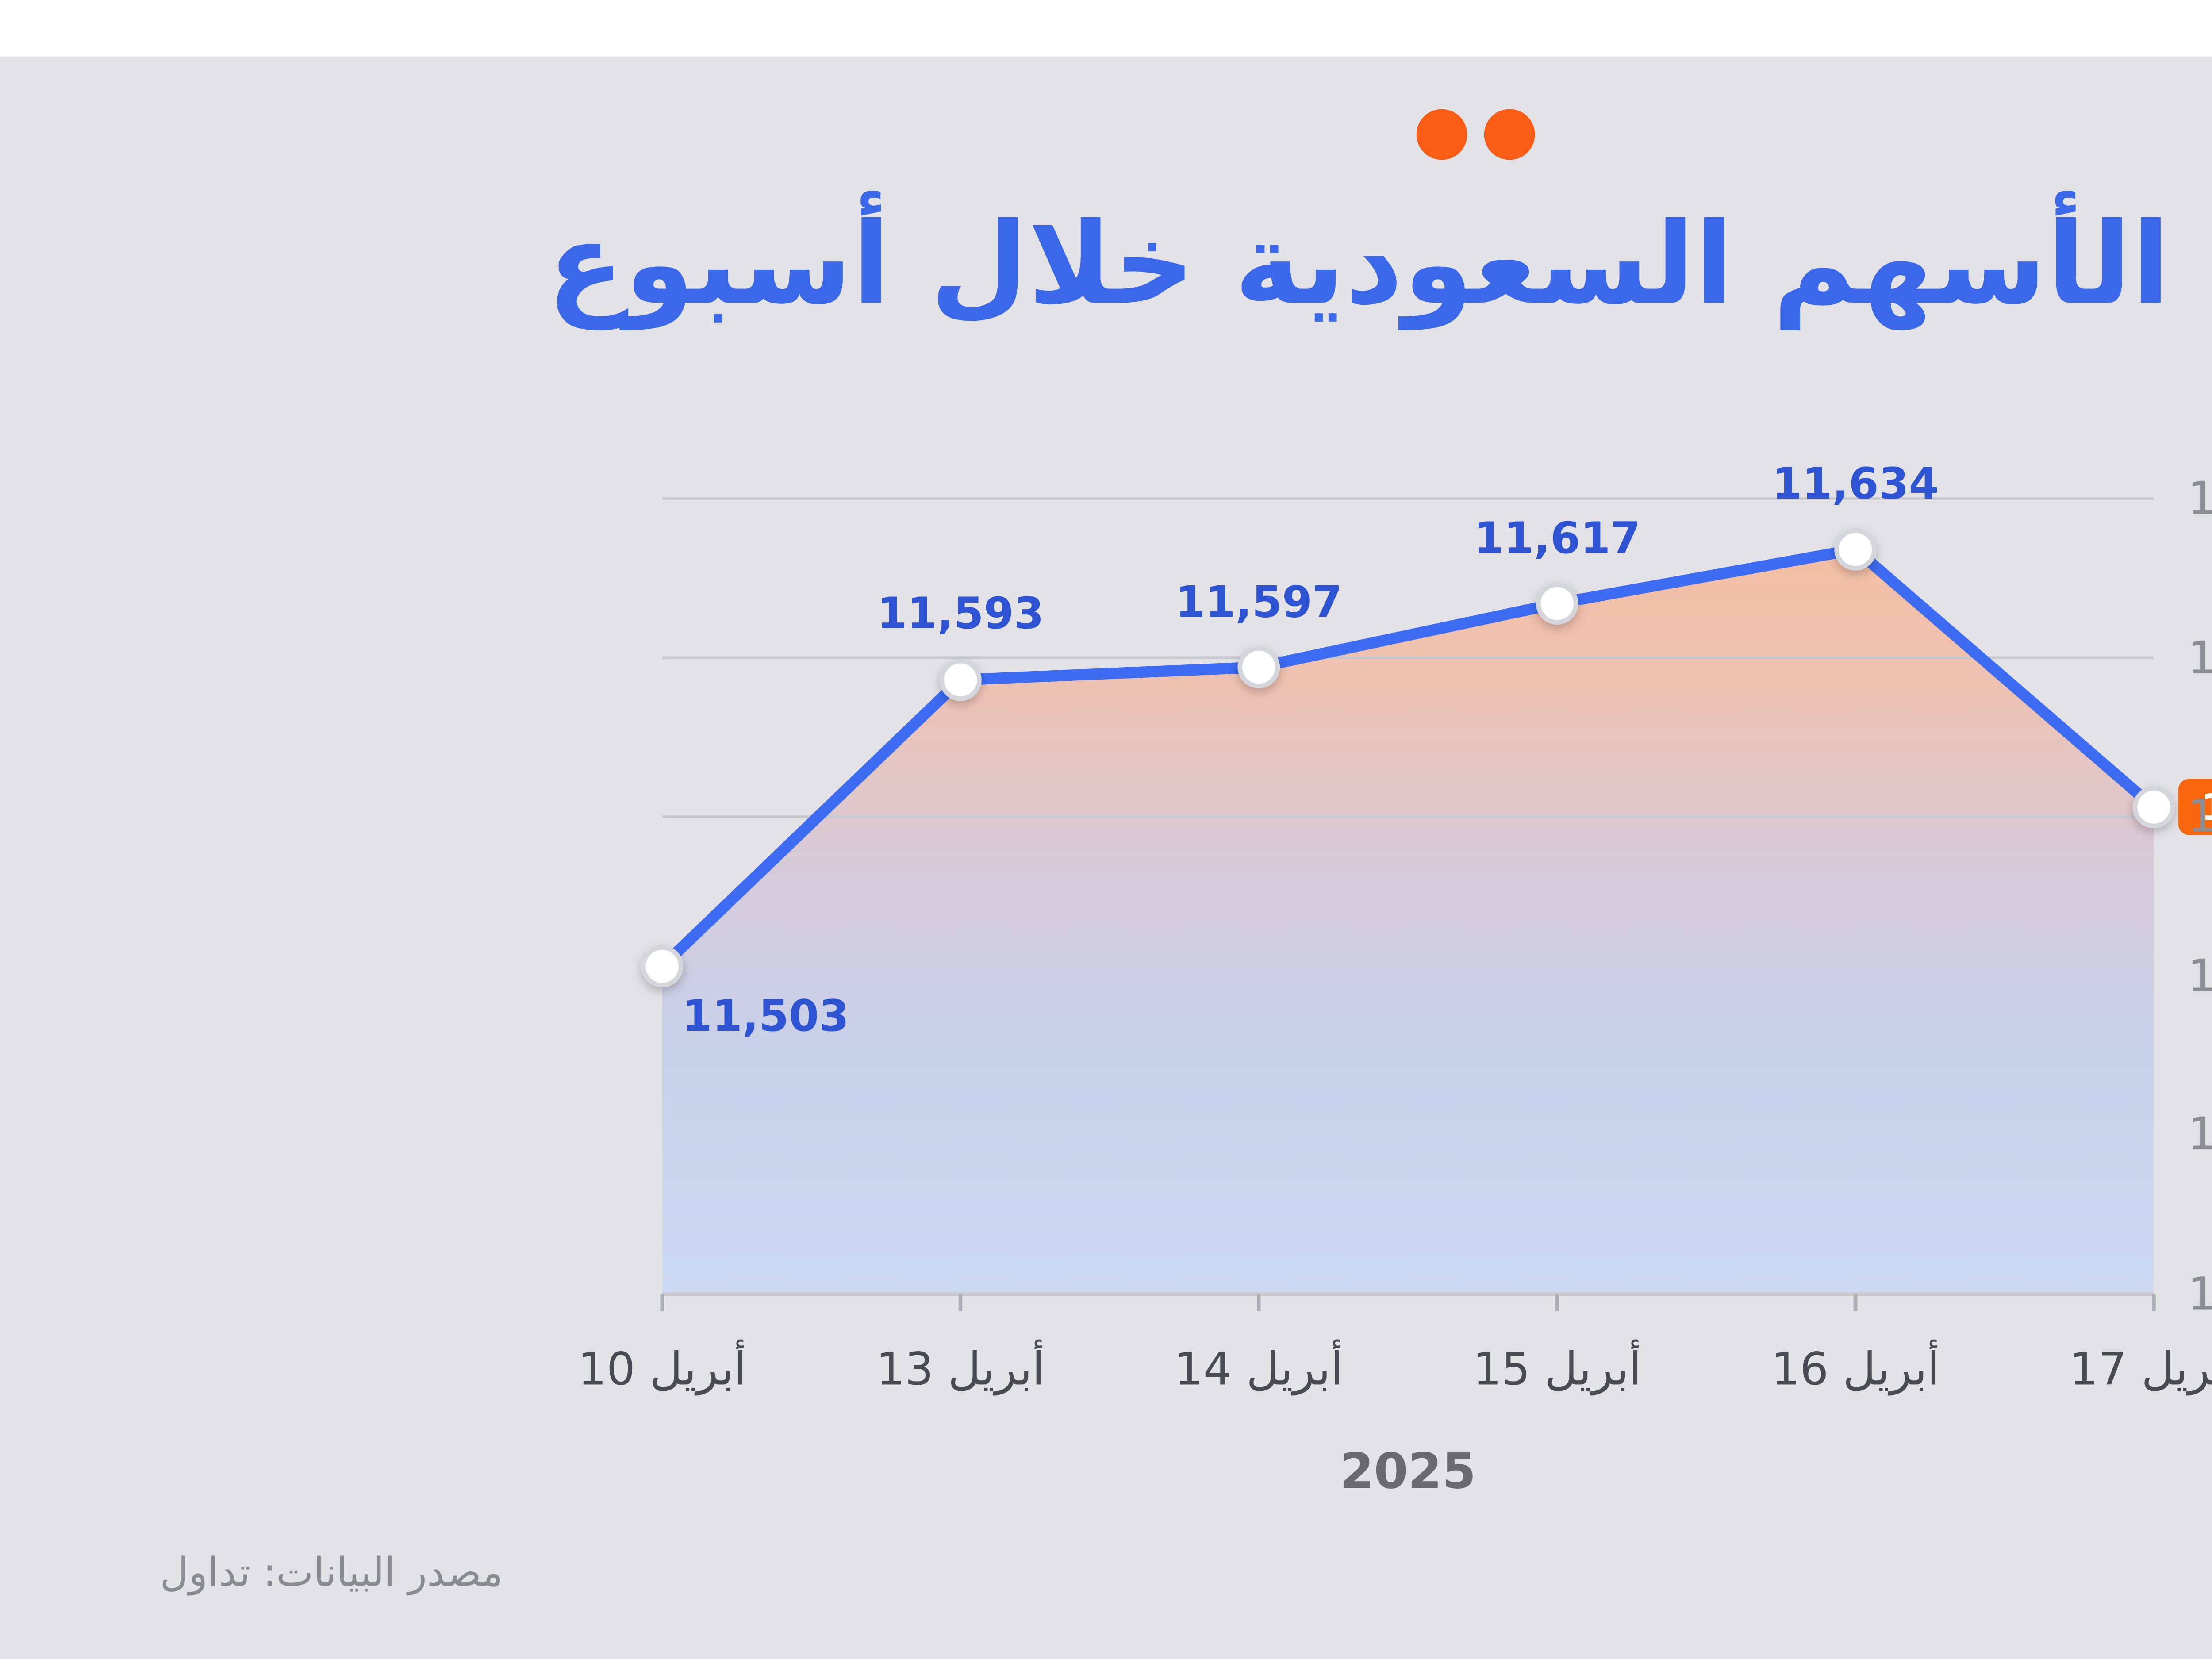 This screenshot has height=1659, width=2212. I want to click on y-tick-label: 11,650, so click(2200, 499).